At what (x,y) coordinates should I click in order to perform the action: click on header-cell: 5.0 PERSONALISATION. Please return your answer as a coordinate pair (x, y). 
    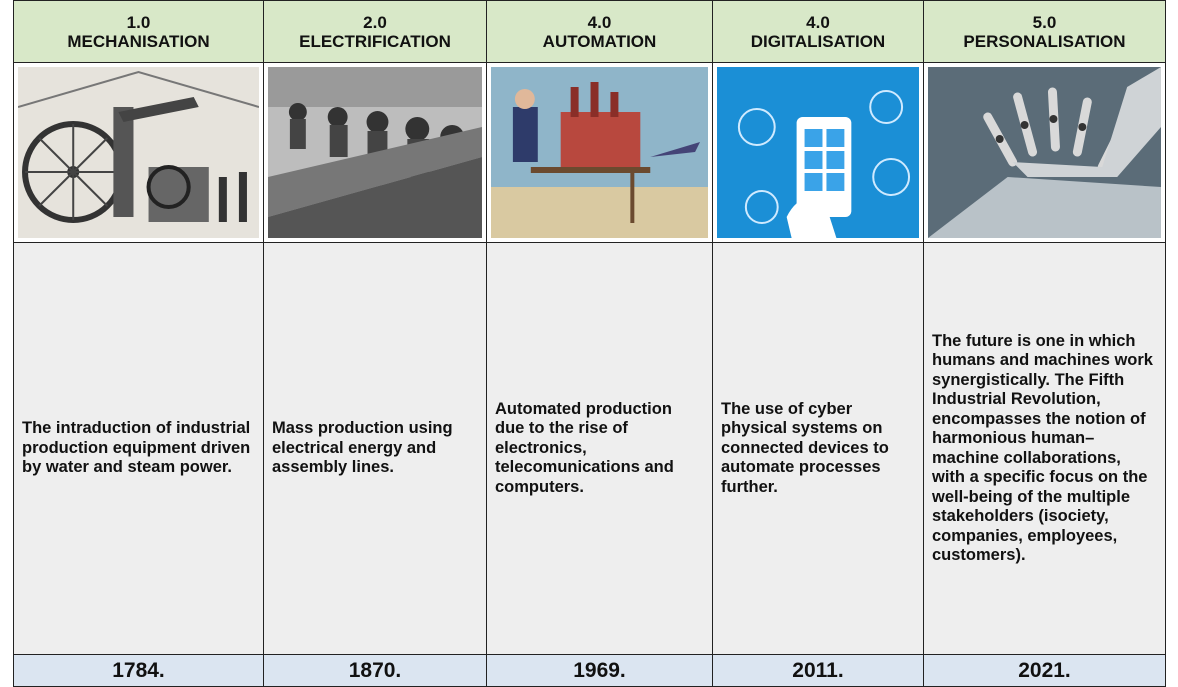
    Looking at the image, I should click on (1044, 31).